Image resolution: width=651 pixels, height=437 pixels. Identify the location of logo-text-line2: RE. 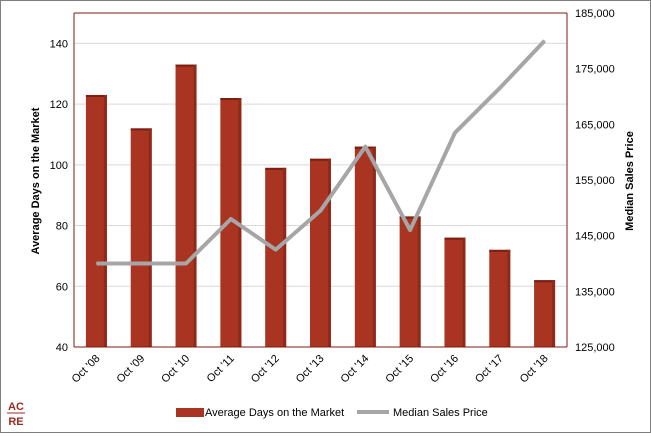
(15, 422).